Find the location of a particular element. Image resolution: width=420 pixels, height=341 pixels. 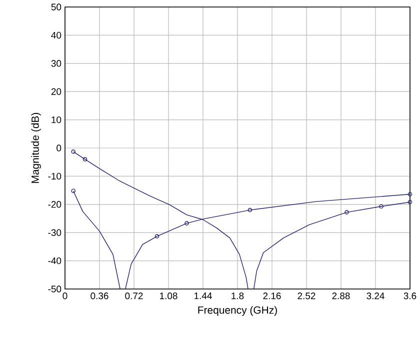

x-tick-label: 2.88 is located at coordinates (341, 296).